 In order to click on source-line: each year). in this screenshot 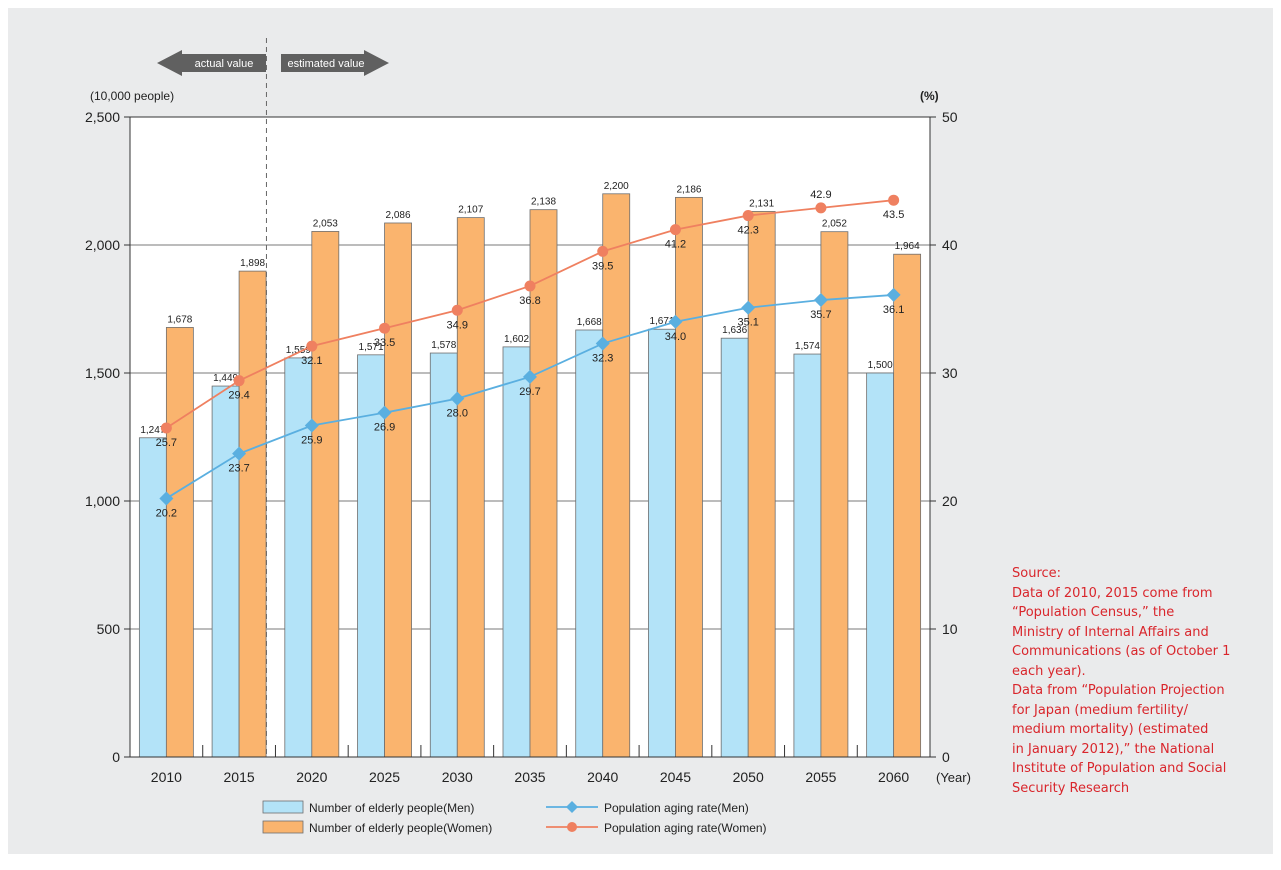, I will do `click(1049, 671)`.